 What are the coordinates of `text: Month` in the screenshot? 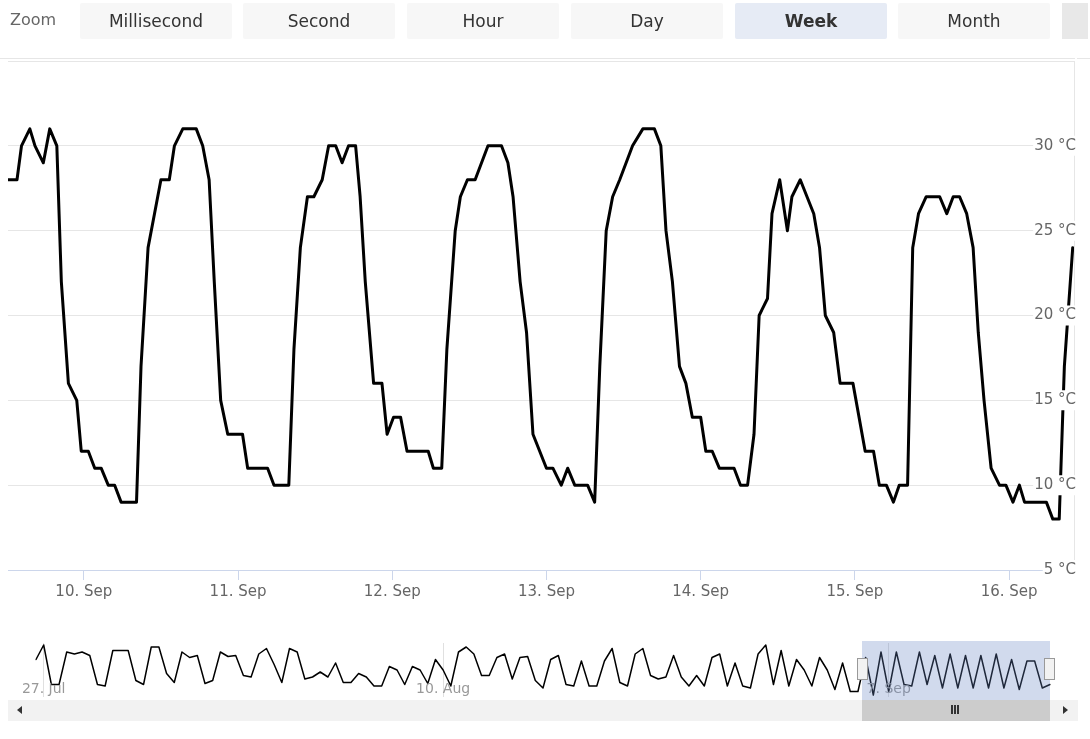 It's located at (974, 21).